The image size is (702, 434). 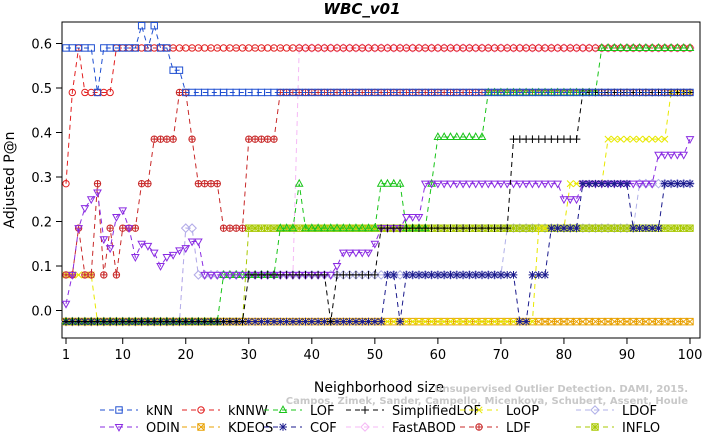 I want to click on x-tick-label: 30, so click(x=249, y=355).